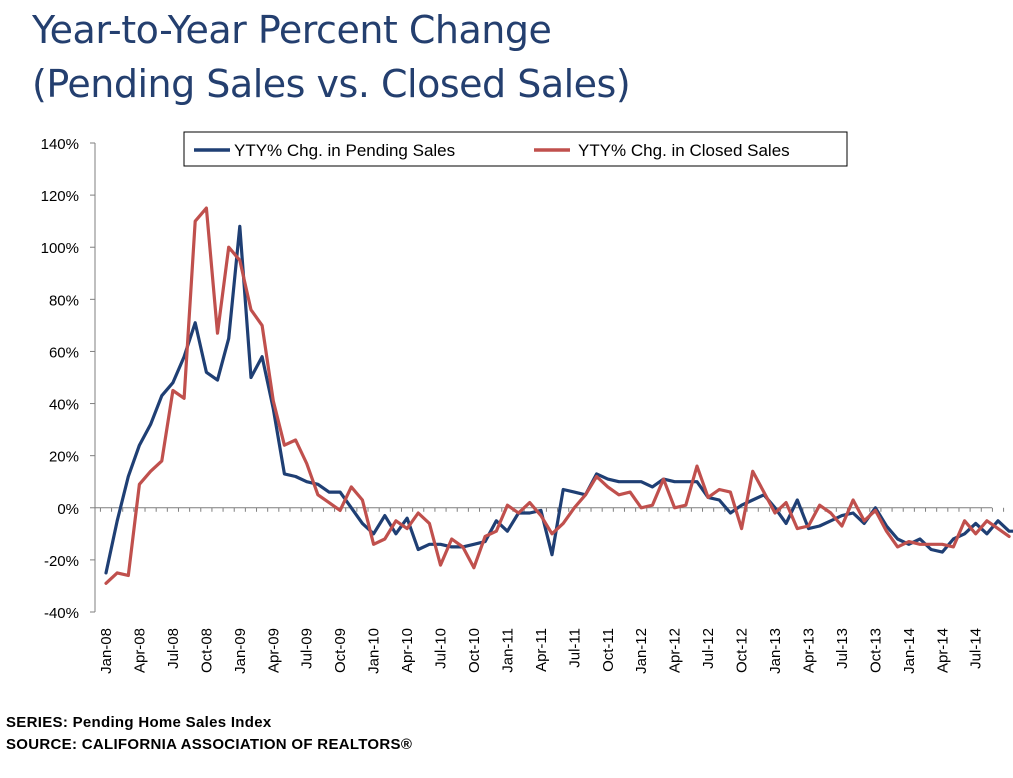  Describe the element at coordinates (68, 509) in the screenshot. I see `y-tick-label: 0%` at that location.